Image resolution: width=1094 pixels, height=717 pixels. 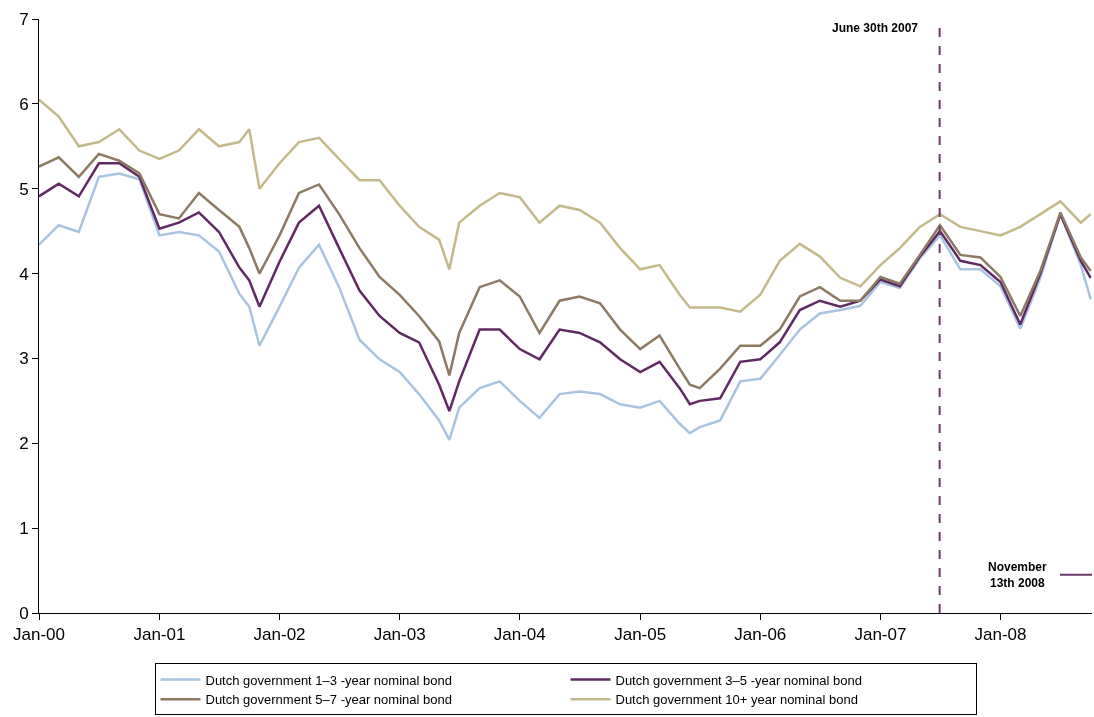 What do you see at coordinates (279, 635) in the screenshot?
I see `x-tick-label: Jan-02` at bounding box center [279, 635].